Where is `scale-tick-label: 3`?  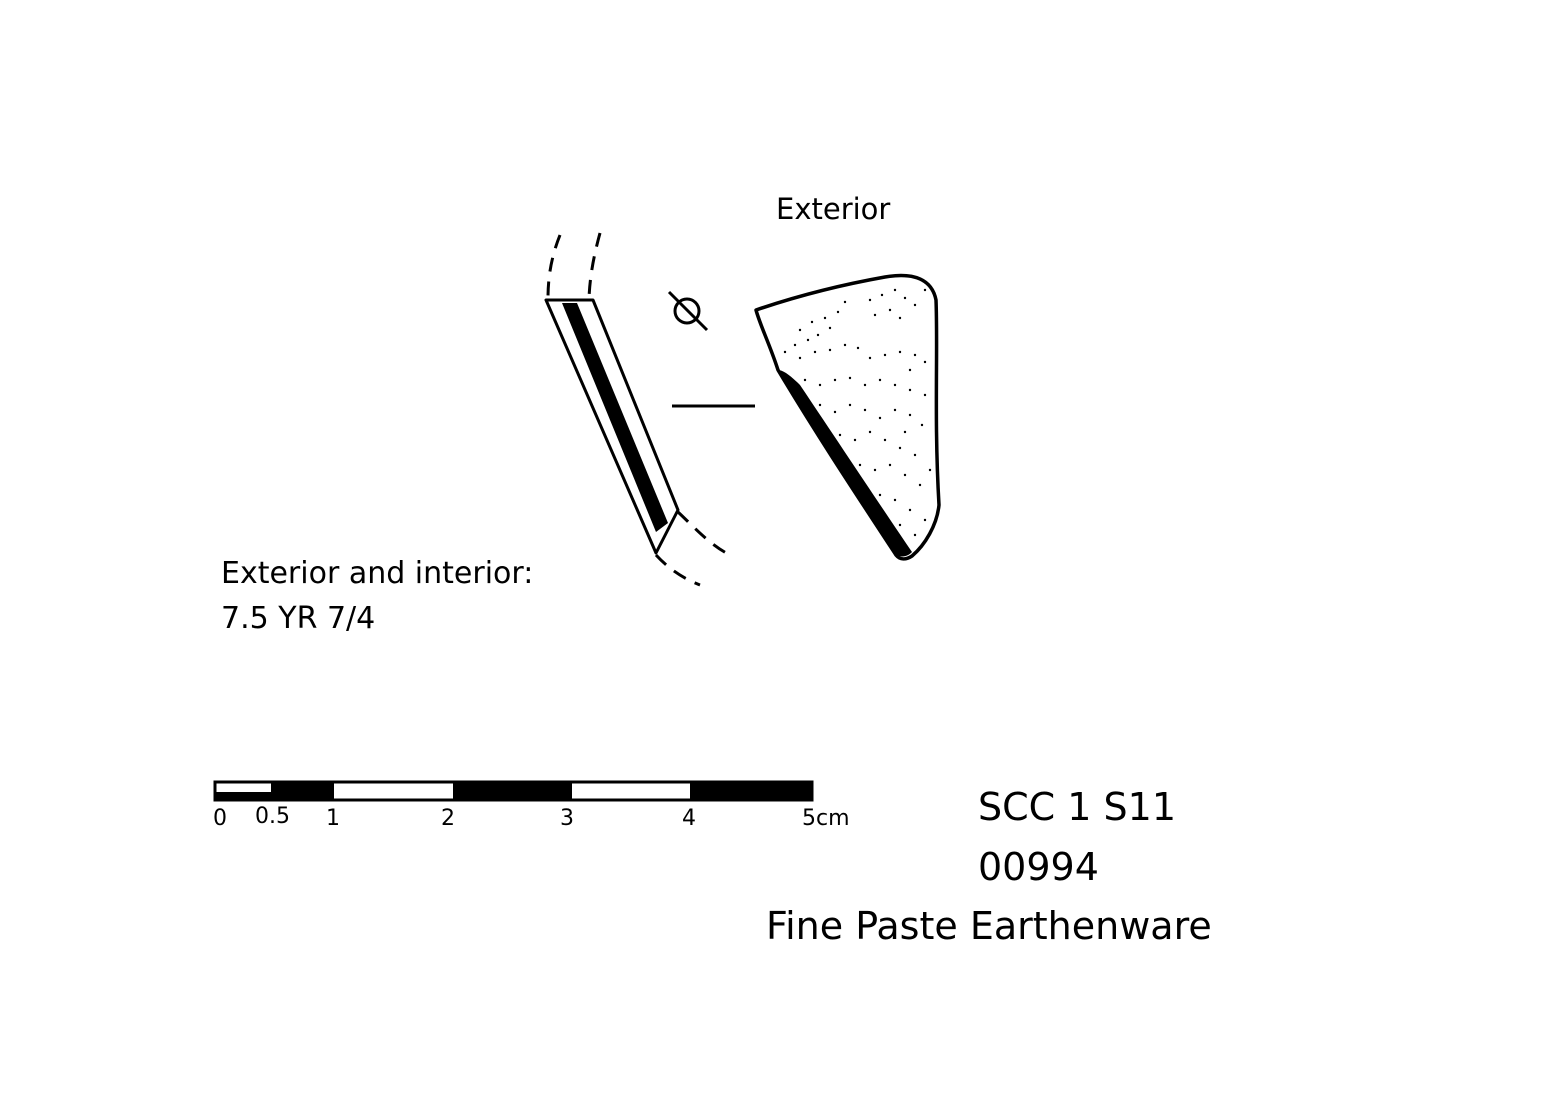
scale-tick-label: 3 is located at coordinates (567, 818).